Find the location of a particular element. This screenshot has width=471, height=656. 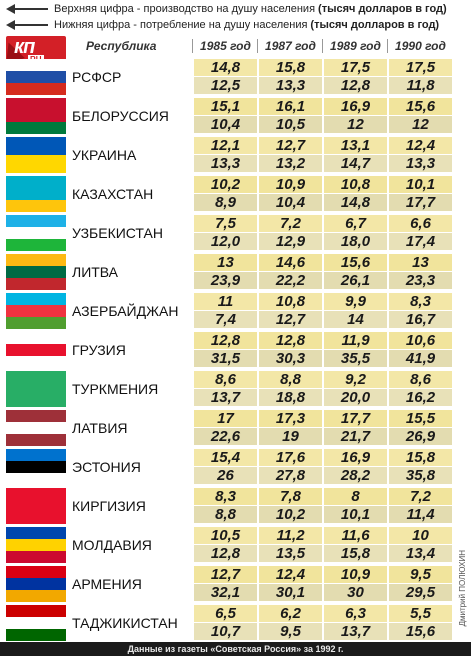

production-value: 10,9 is located at coordinates (290, 184).